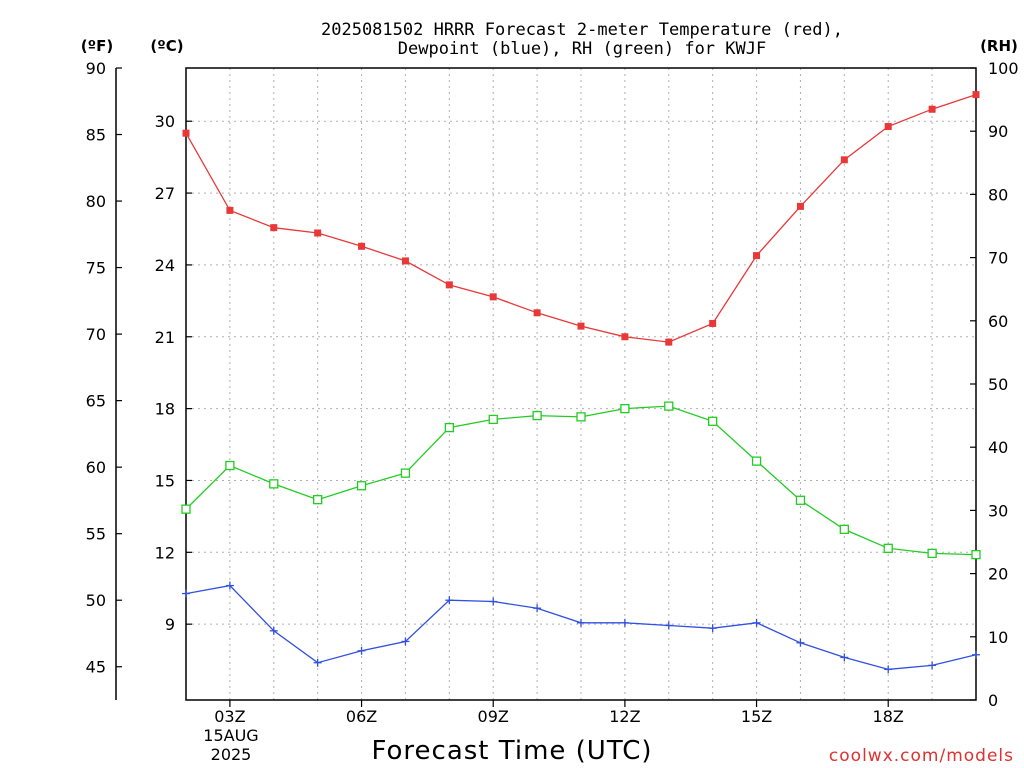  I want to click on rh-unit-label: (RH), so click(999, 46).